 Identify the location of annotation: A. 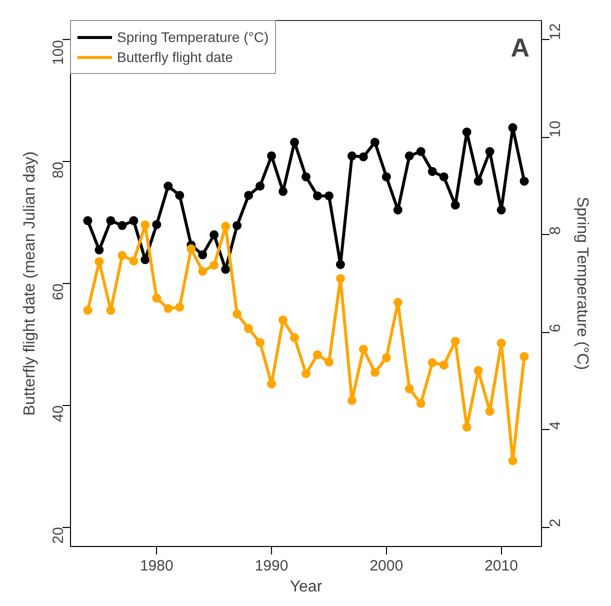
(520, 47).